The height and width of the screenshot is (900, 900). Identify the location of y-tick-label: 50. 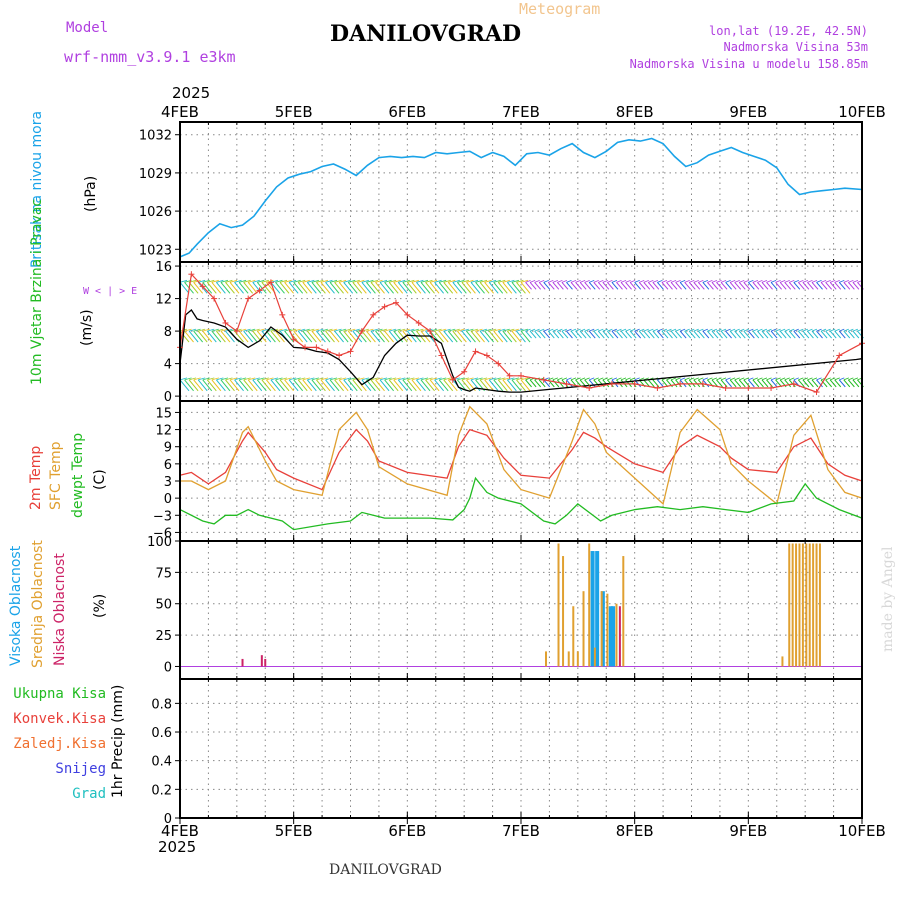
(163, 605).